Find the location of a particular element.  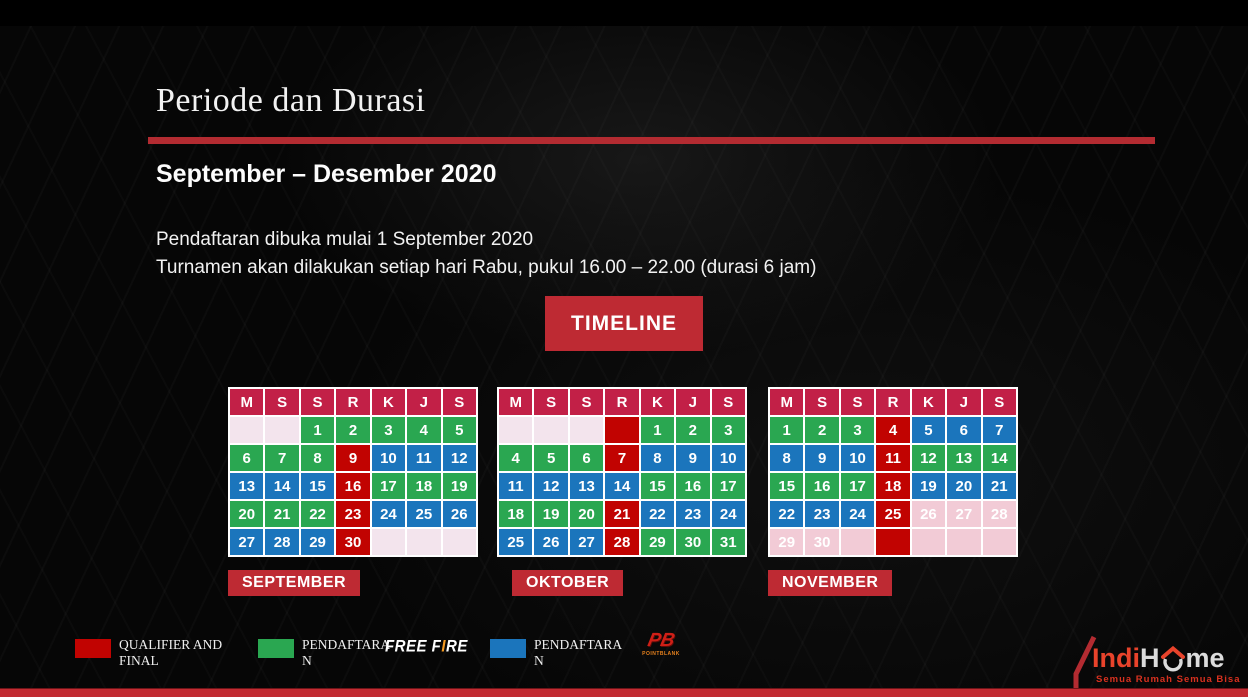

legend-label: PENDAFTARAN is located at coordinates (578, 652).